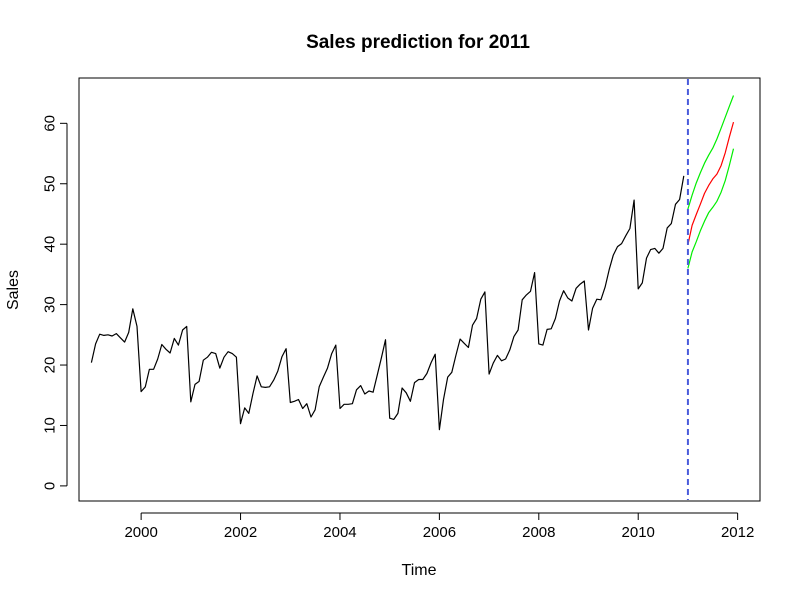 This screenshot has width=800, height=600. Describe the element at coordinates (50, 244) in the screenshot. I see `y-tick-label: 40` at that location.